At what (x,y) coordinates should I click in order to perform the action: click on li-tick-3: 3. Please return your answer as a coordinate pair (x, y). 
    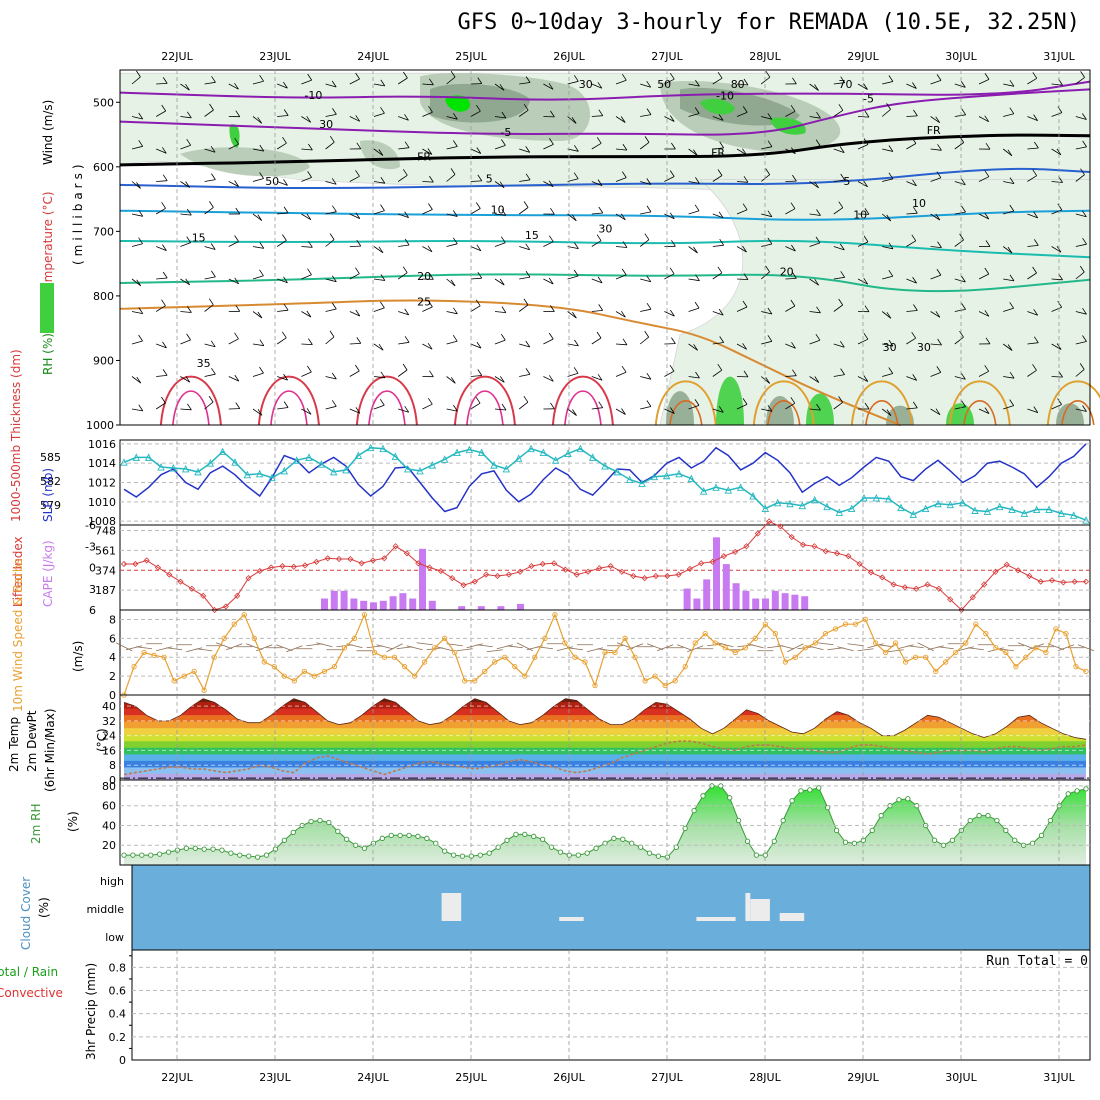
    Looking at the image, I should click on (92, 589).